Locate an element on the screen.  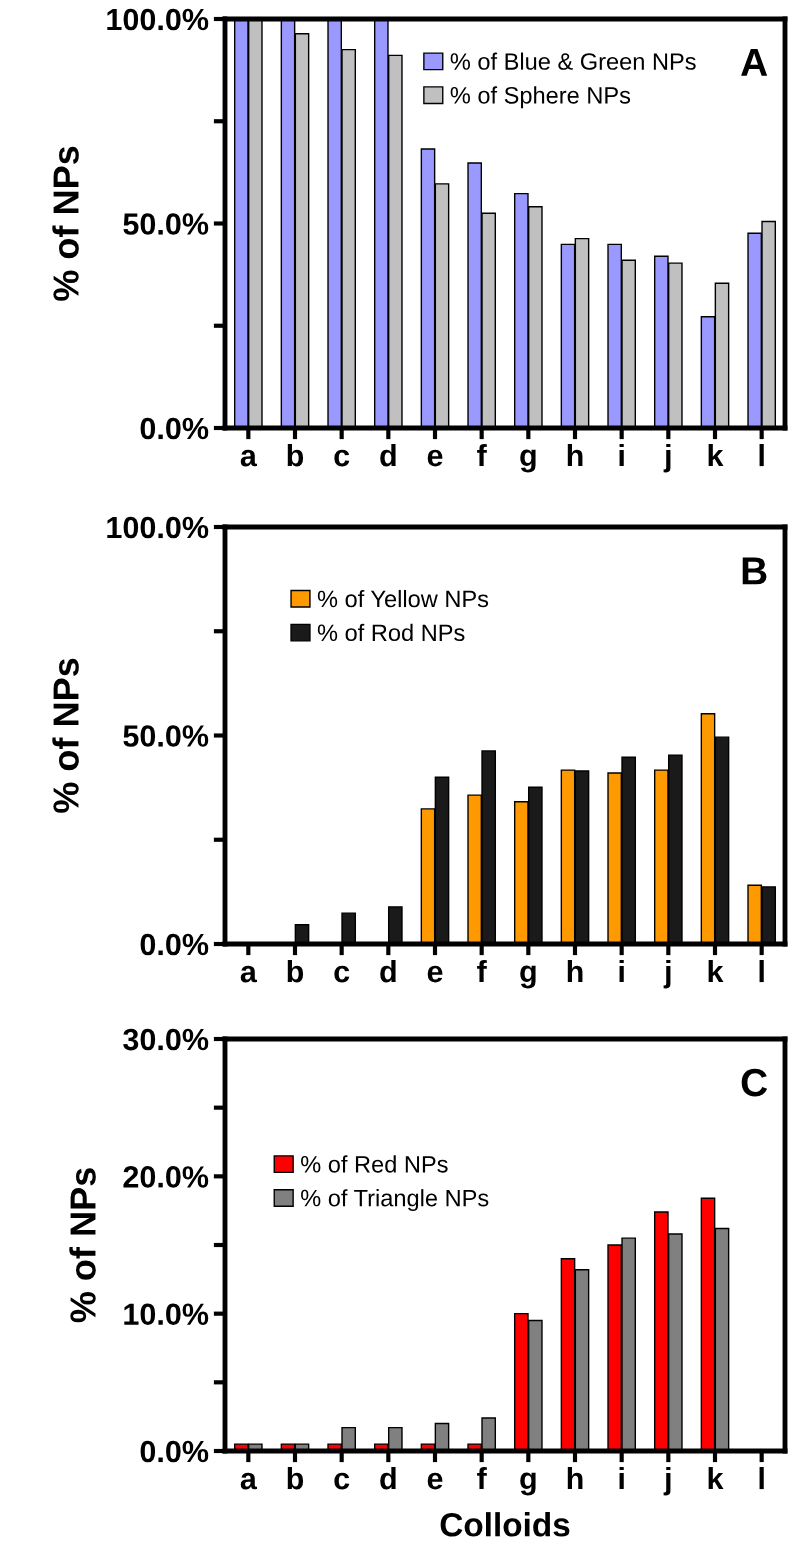
legend-label: % of Triangle NPs is located at coordinates (395, 1200).